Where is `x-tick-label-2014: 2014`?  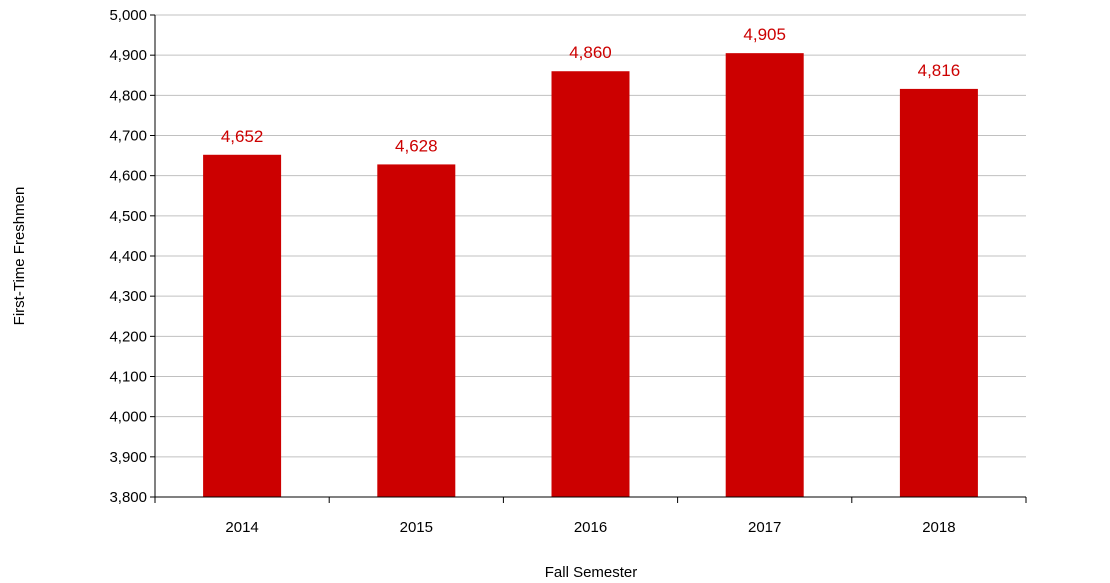
x-tick-label-2014: 2014 is located at coordinates (241, 527).